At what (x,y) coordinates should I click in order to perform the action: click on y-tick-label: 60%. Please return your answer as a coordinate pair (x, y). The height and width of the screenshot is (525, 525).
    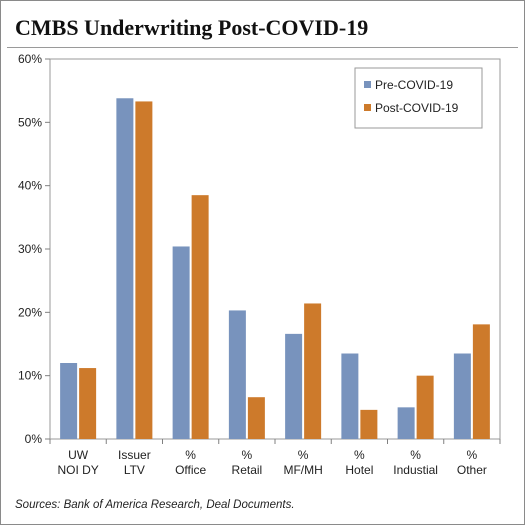
    Looking at the image, I should click on (30, 59).